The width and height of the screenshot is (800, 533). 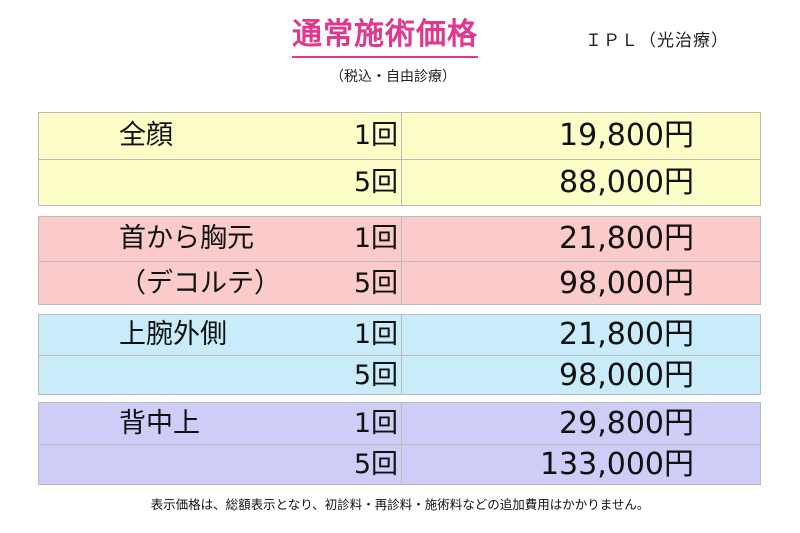 I want to click on price-group: 背中上 1回 29,800円 5回 133,000円, so click(x=399, y=443).